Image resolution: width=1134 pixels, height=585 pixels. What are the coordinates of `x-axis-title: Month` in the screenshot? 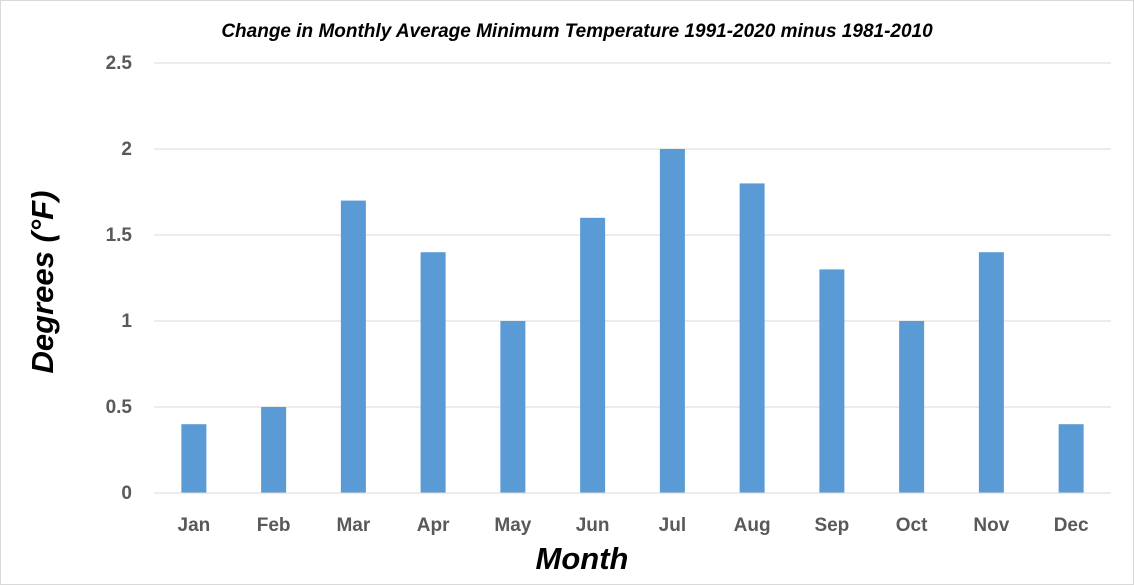 It's located at (582, 558).